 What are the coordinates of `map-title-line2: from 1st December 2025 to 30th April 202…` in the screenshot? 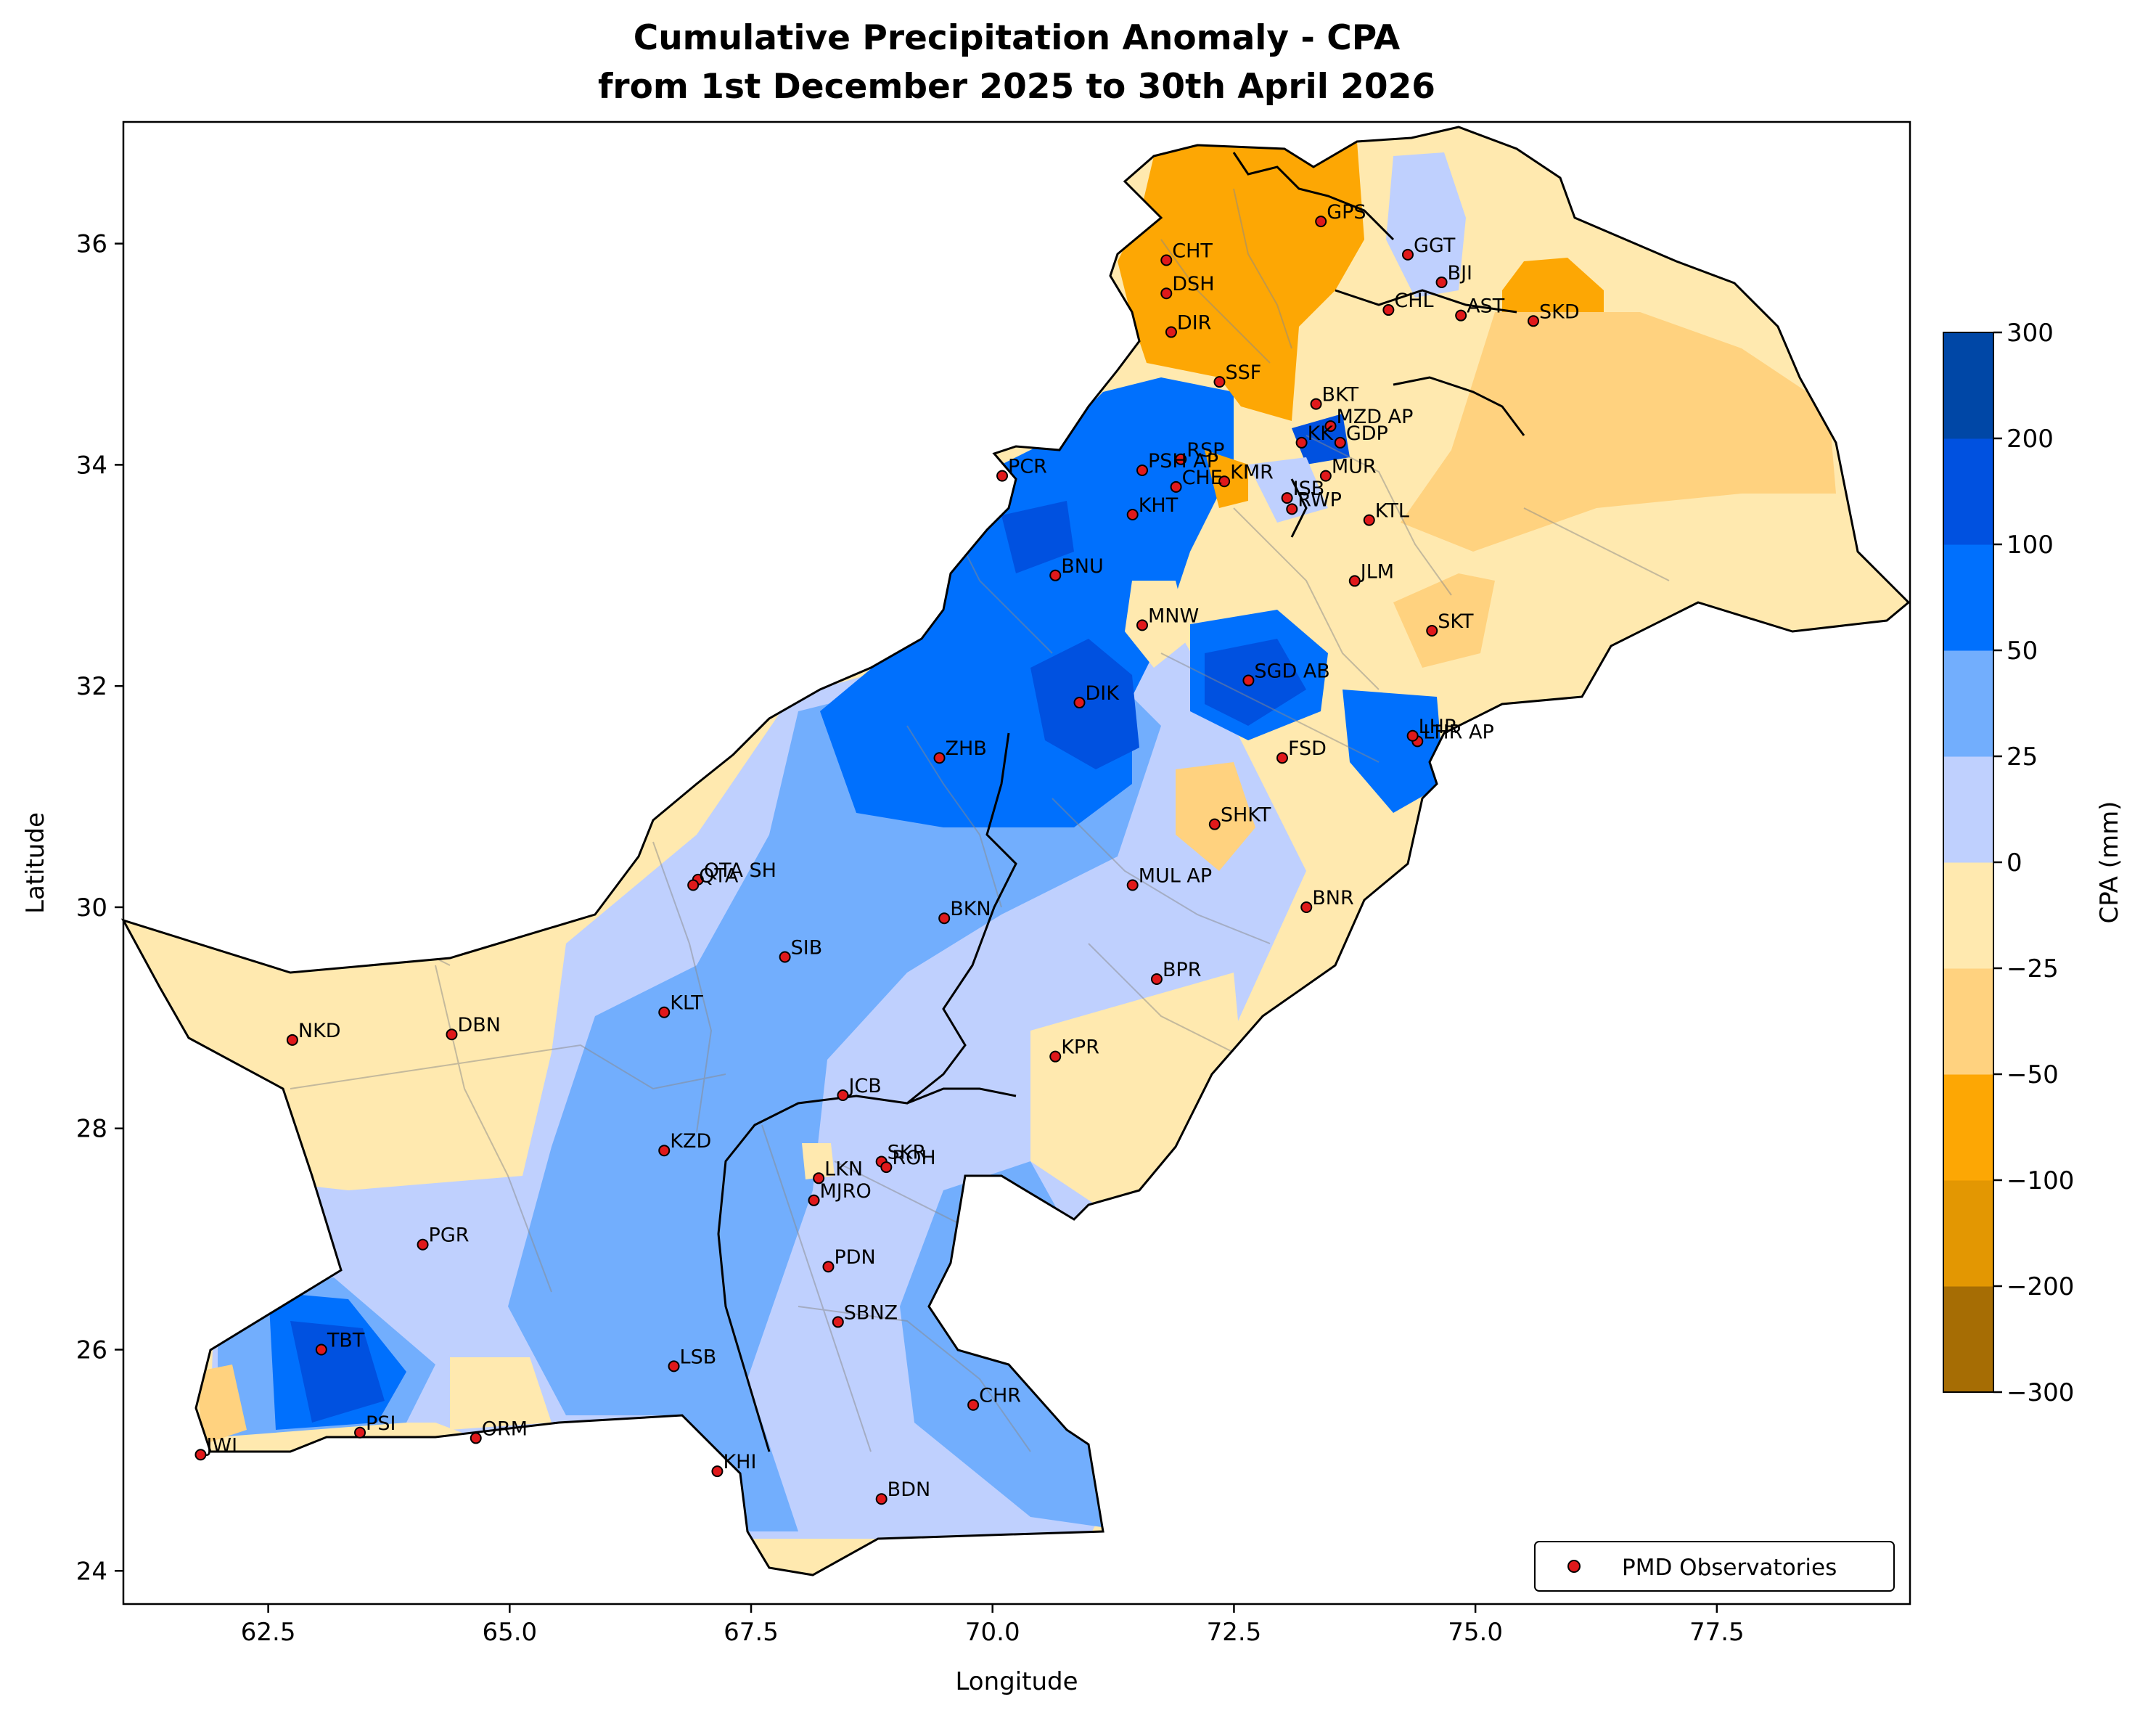 It's located at (1016, 87).